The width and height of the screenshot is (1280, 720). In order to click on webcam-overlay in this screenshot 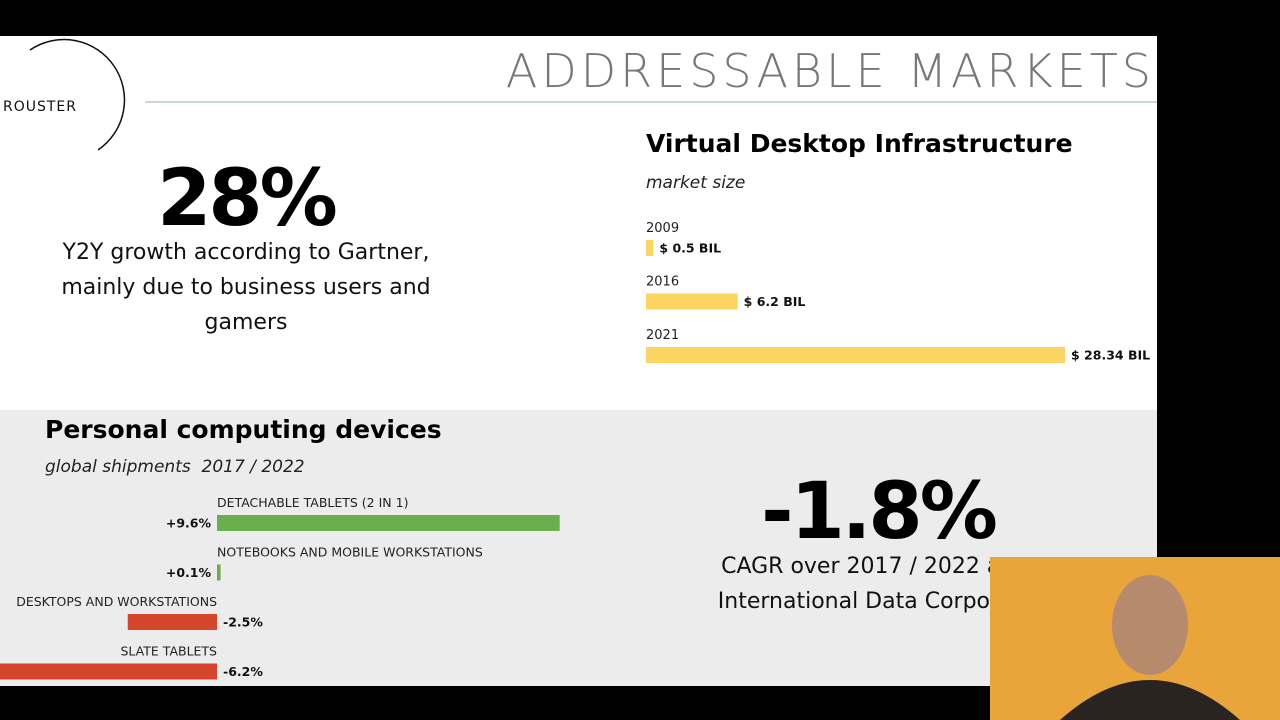, I will do `click(1135, 638)`.